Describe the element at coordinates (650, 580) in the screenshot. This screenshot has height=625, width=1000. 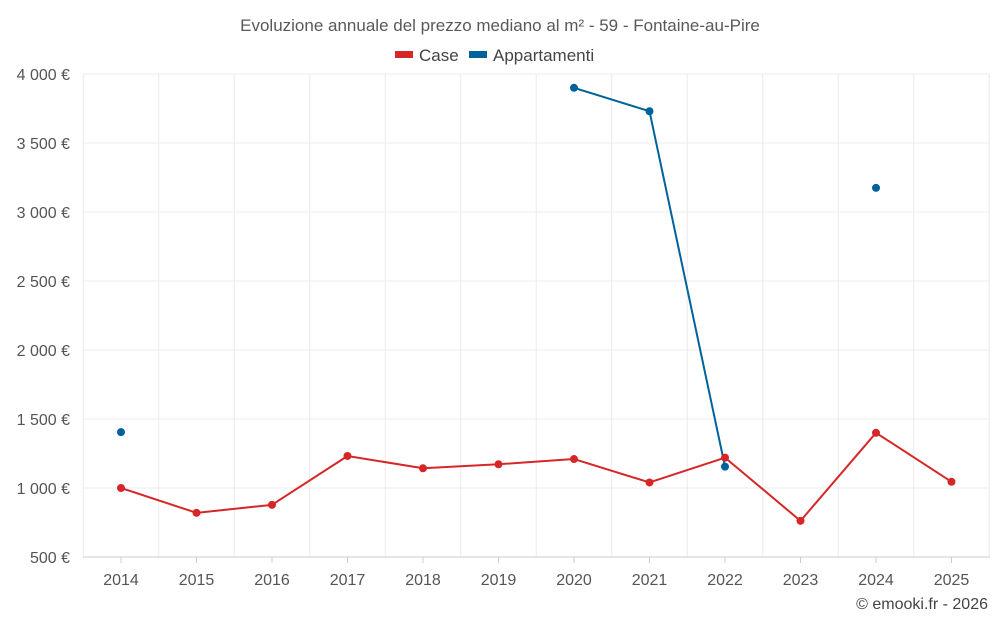
I see `x-tick-label: 2021` at that location.